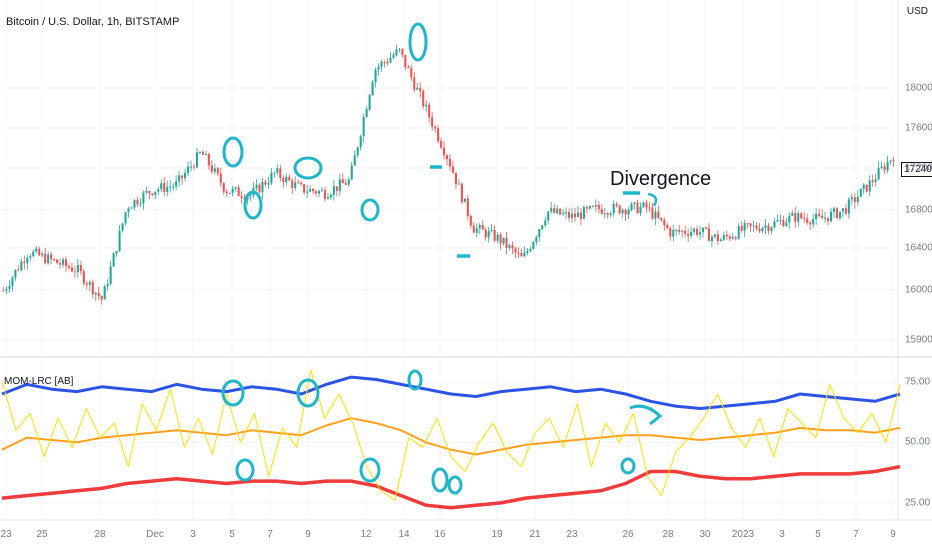  What do you see at coordinates (661, 179) in the screenshot?
I see `divergence-annotation: Divergence` at bounding box center [661, 179].